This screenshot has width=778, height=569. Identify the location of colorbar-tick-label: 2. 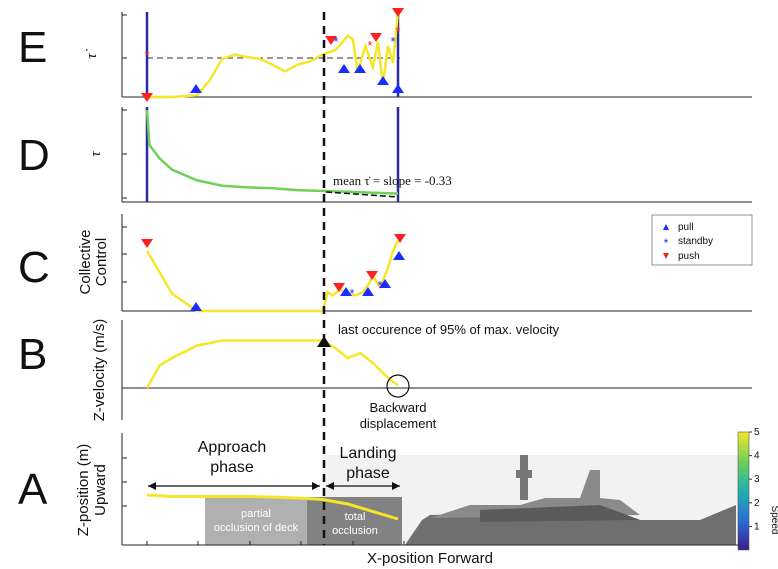
(757, 503).